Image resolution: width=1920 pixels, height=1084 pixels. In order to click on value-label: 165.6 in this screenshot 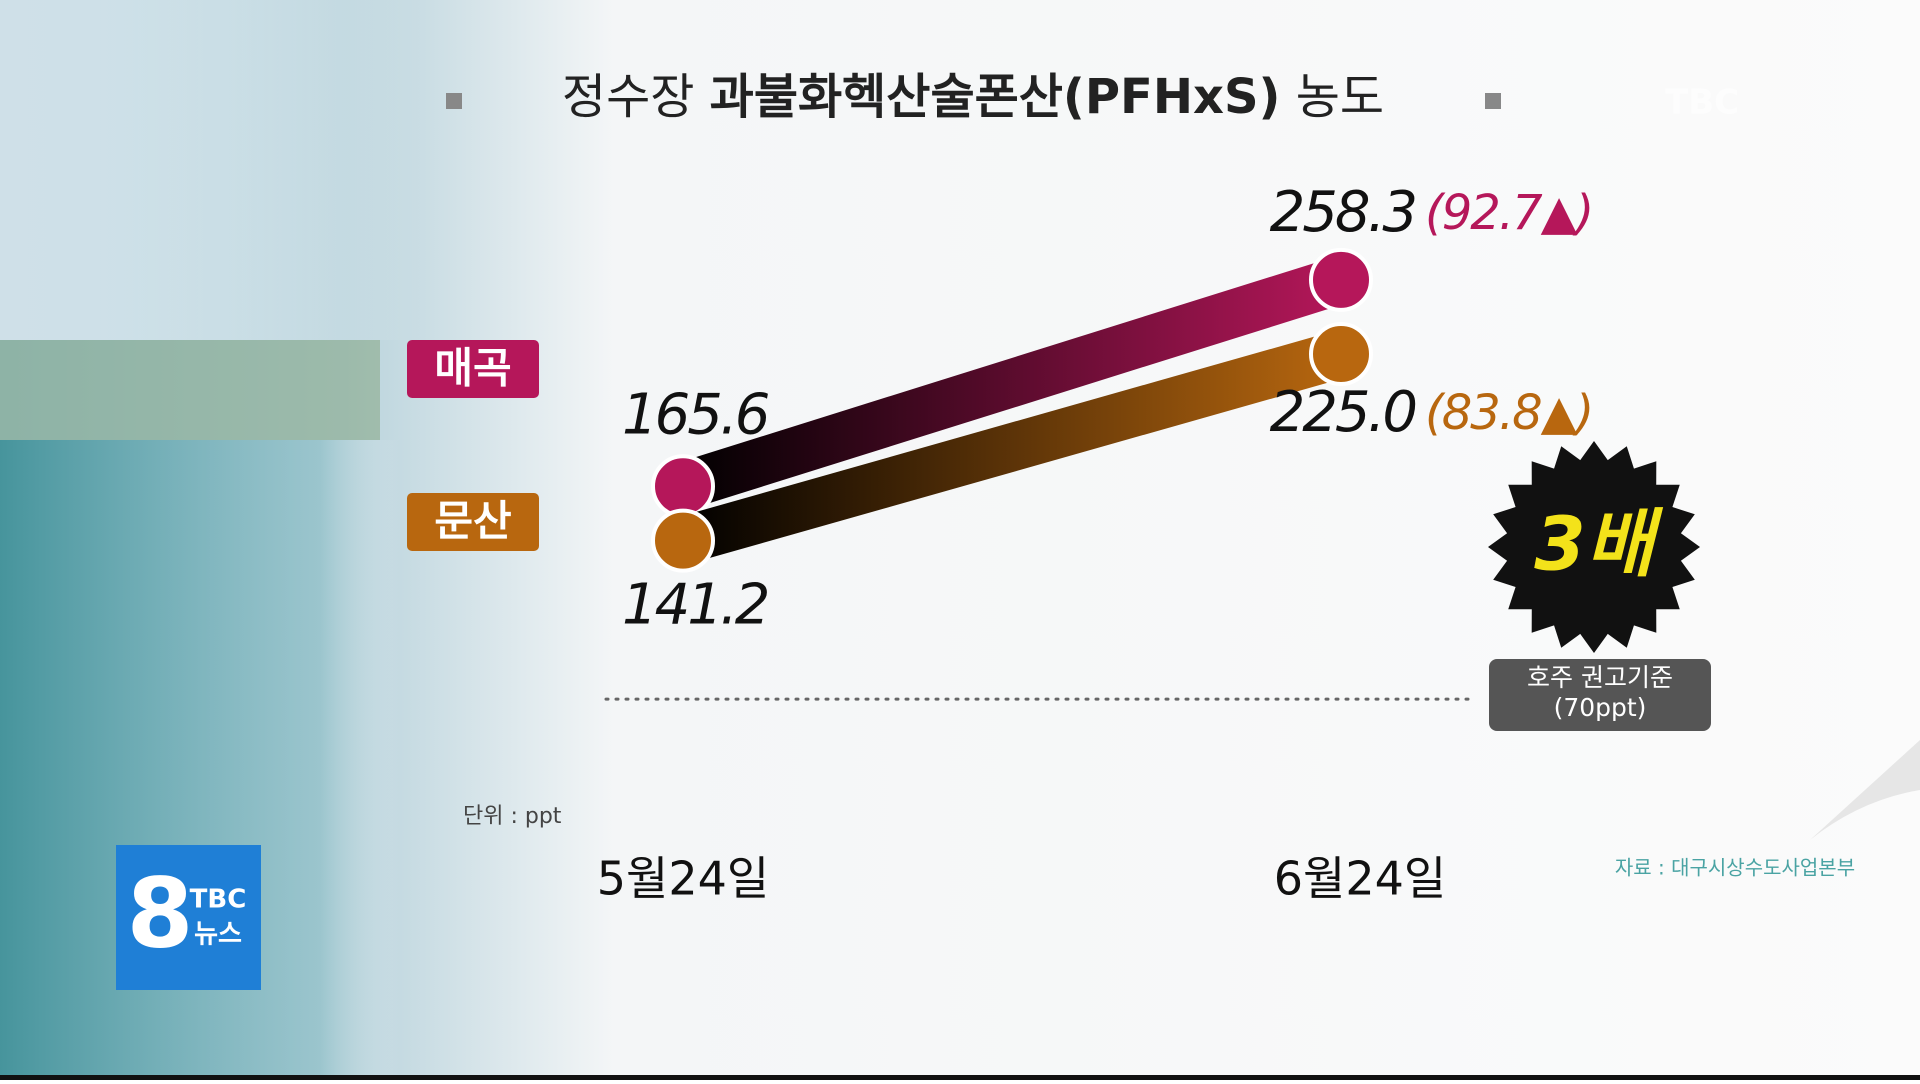, I will do `click(695, 414)`.